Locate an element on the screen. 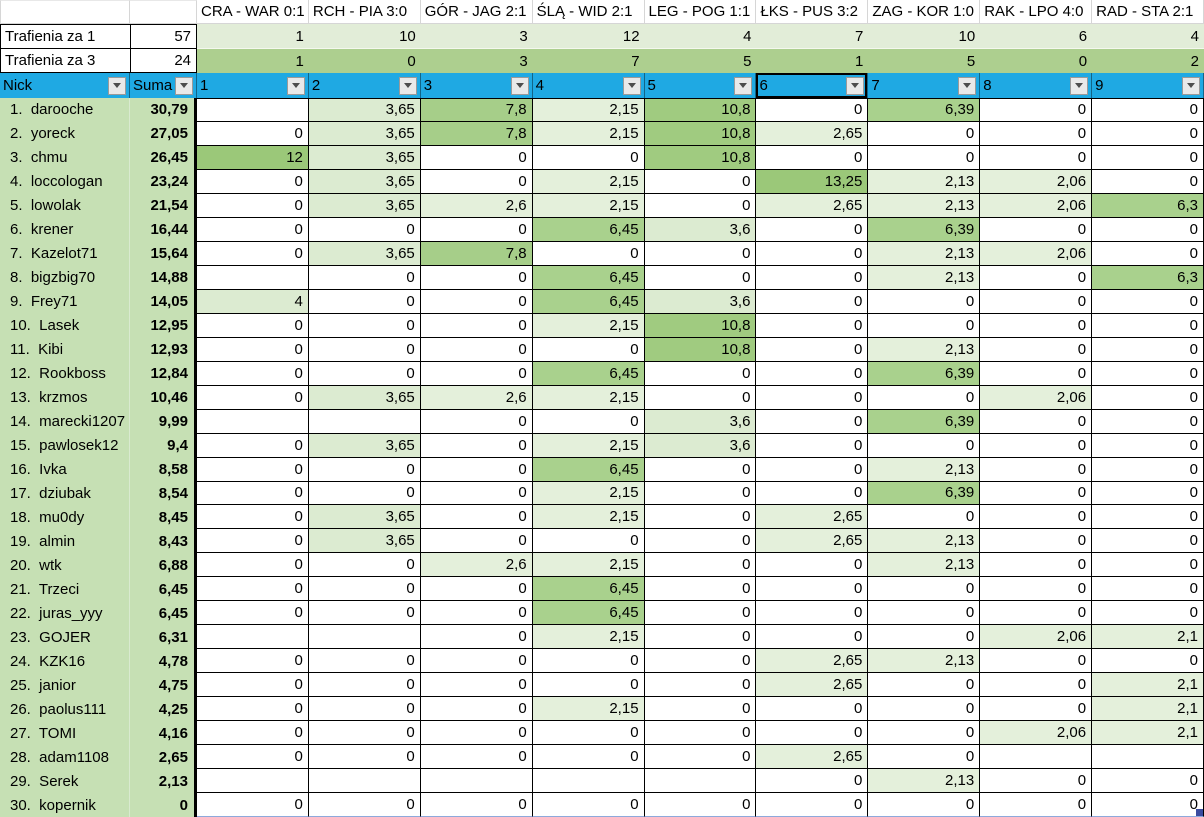 The image size is (1204, 817). player-suma-cell: 4,16 is located at coordinates (163, 733).